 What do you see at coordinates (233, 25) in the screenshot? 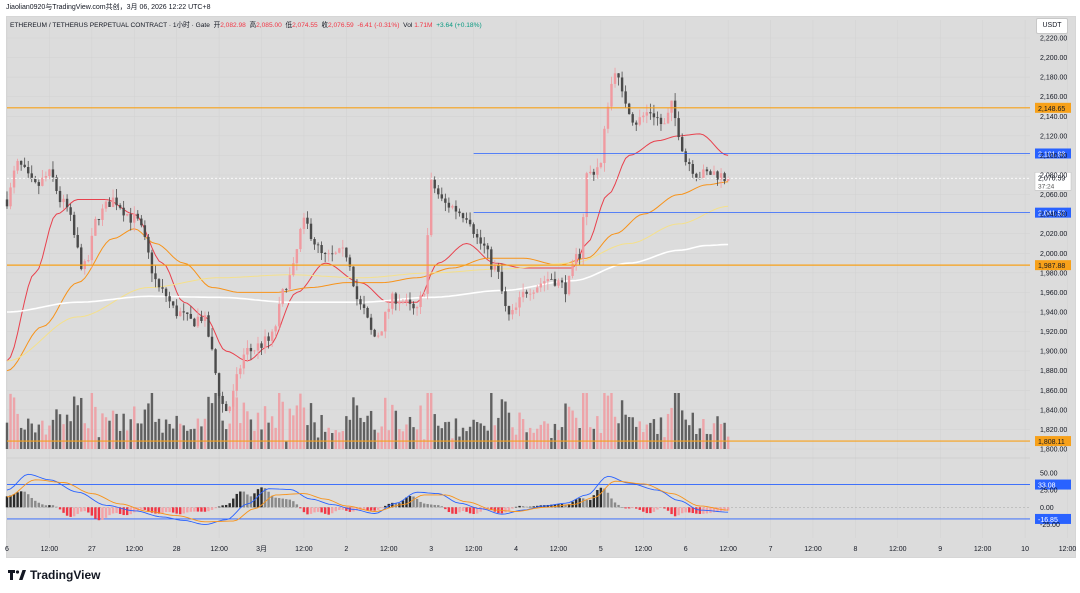
I see `open-value: 2,082.98` at bounding box center [233, 25].